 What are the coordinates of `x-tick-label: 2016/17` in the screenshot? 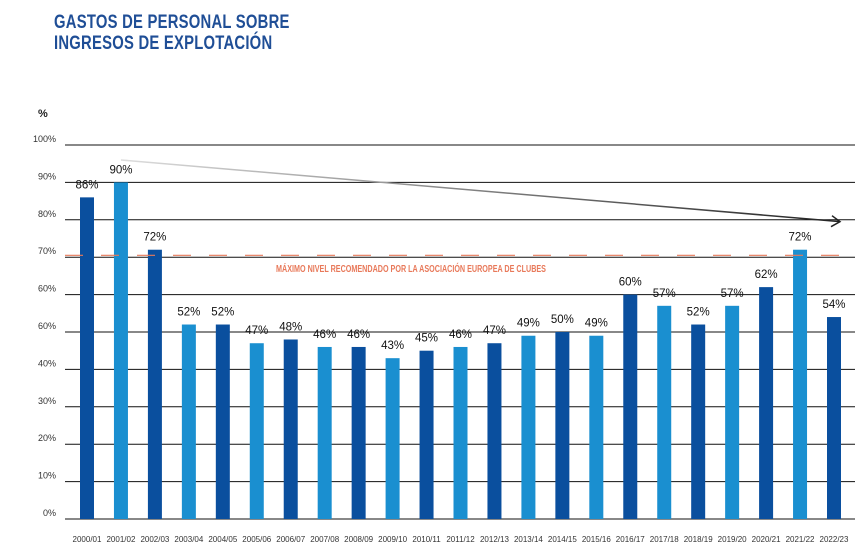 It's located at (630, 539).